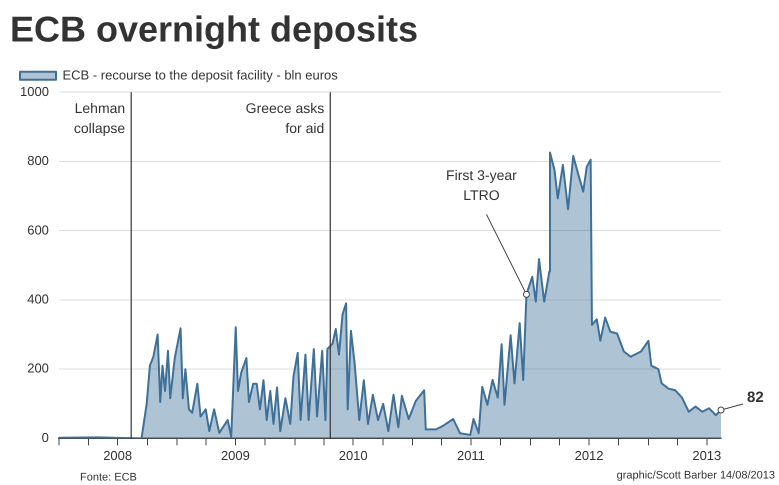  Describe the element at coordinates (214, 29) in the screenshot. I see `chart-title: ECB overnight deposits` at that location.